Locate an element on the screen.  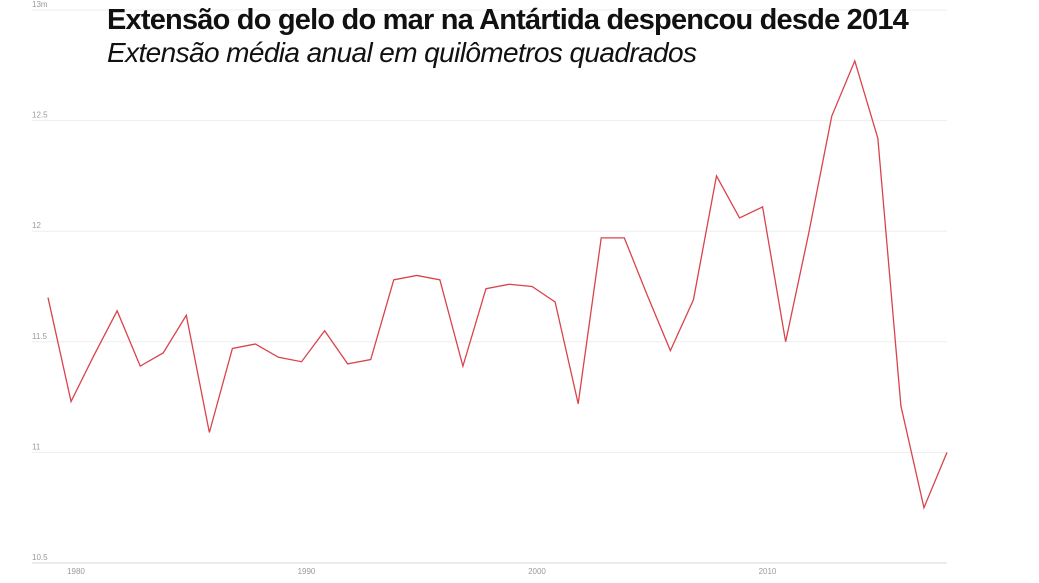
x-tick-label: 2000 is located at coordinates (537, 571).